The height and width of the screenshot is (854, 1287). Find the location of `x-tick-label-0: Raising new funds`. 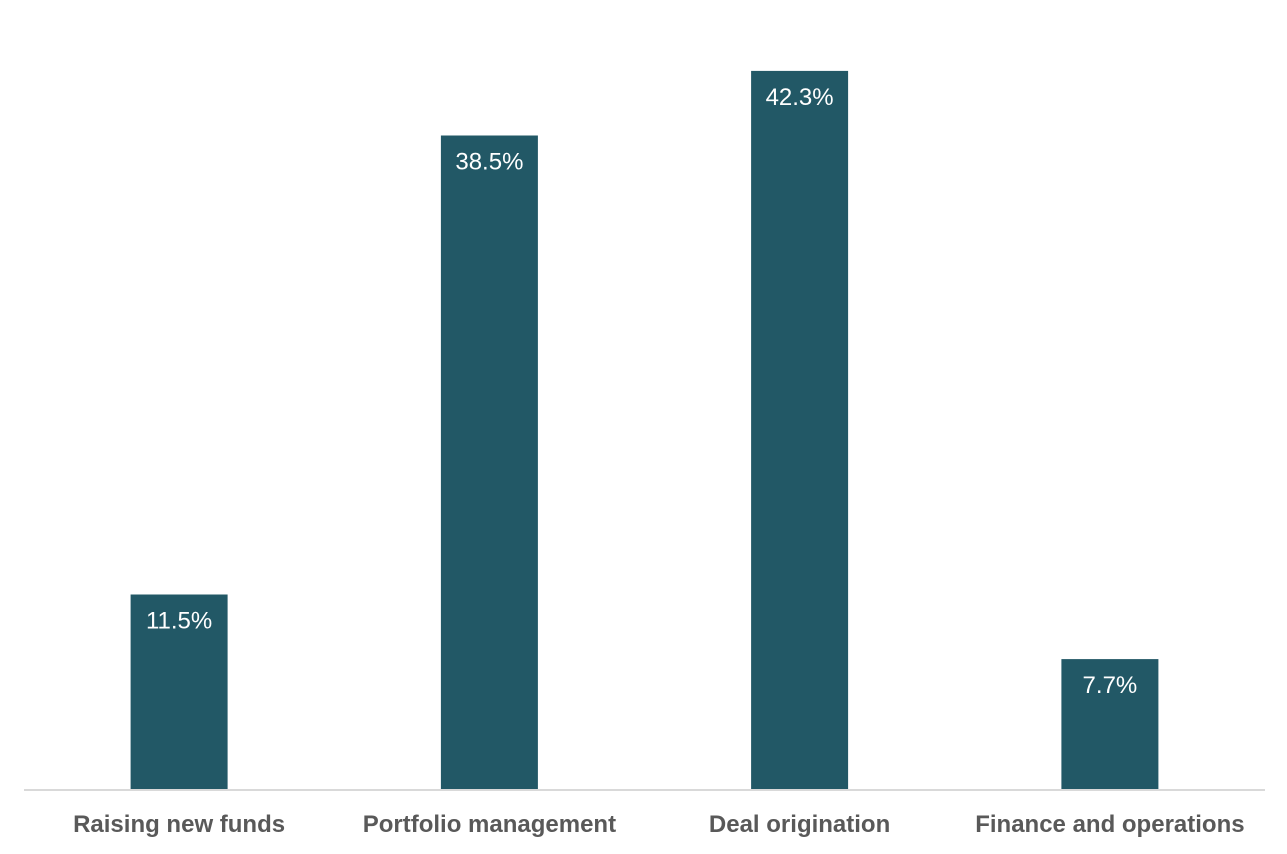

x-tick-label-0: Raising new funds is located at coordinates (179, 824).